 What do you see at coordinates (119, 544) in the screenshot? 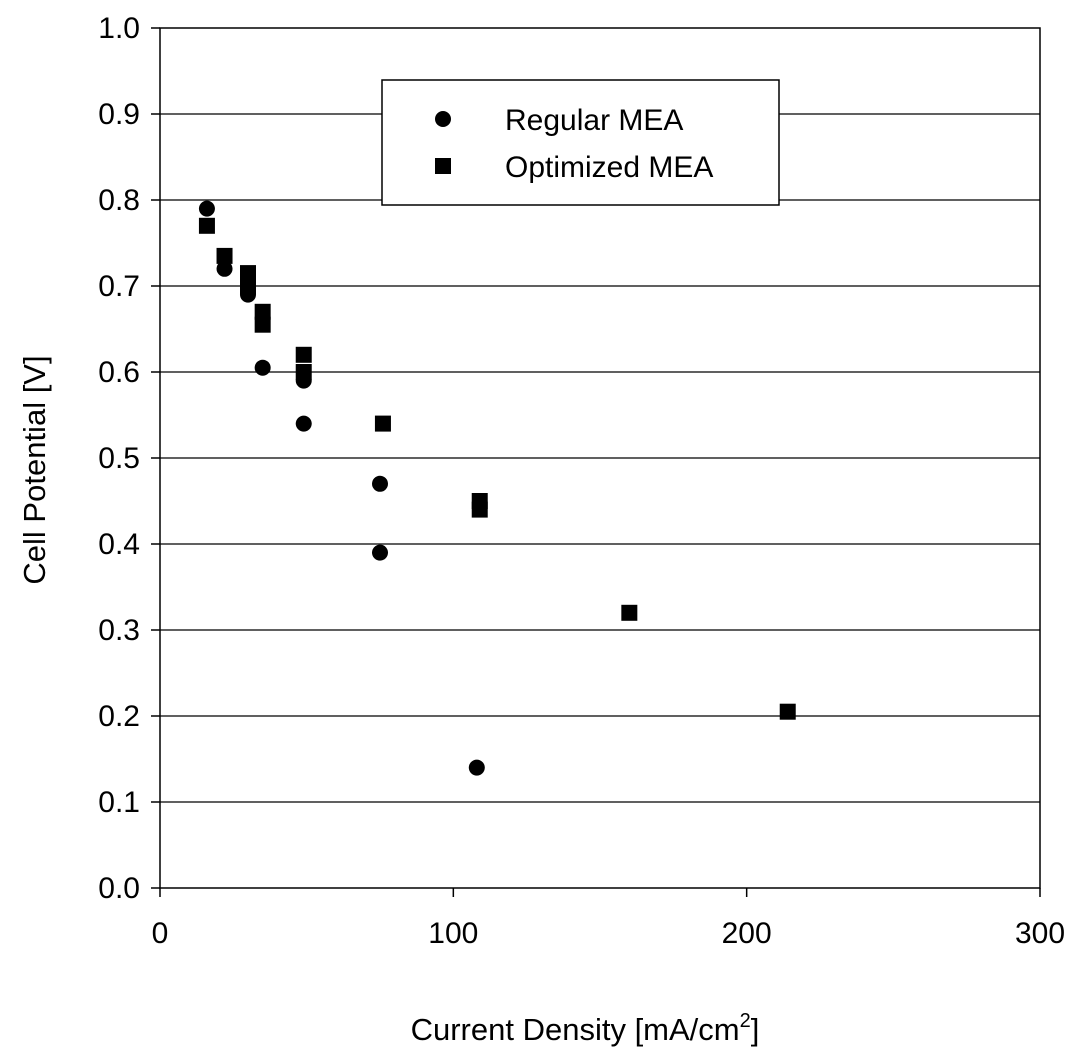
I see `y-tick-label: 0.4` at bounding box center [119, 544].